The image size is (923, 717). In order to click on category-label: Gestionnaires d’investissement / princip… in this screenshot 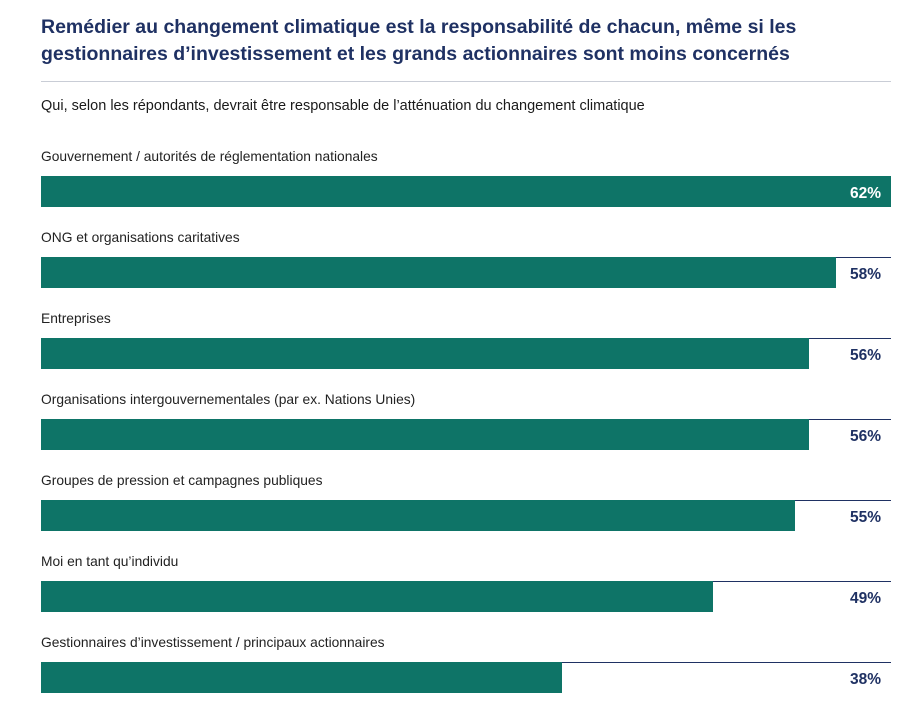, I will do `click(213, 642)`.